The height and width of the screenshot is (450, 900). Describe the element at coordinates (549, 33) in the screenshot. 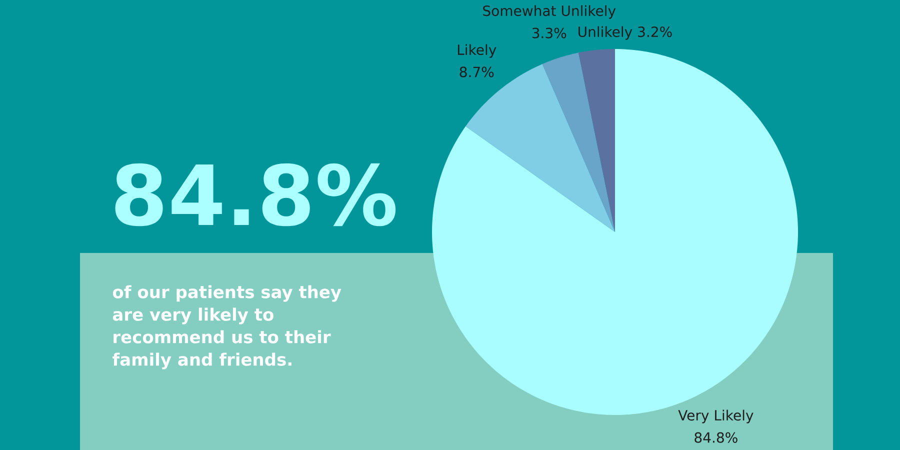

I see `data-label: 3.3%` at that location.